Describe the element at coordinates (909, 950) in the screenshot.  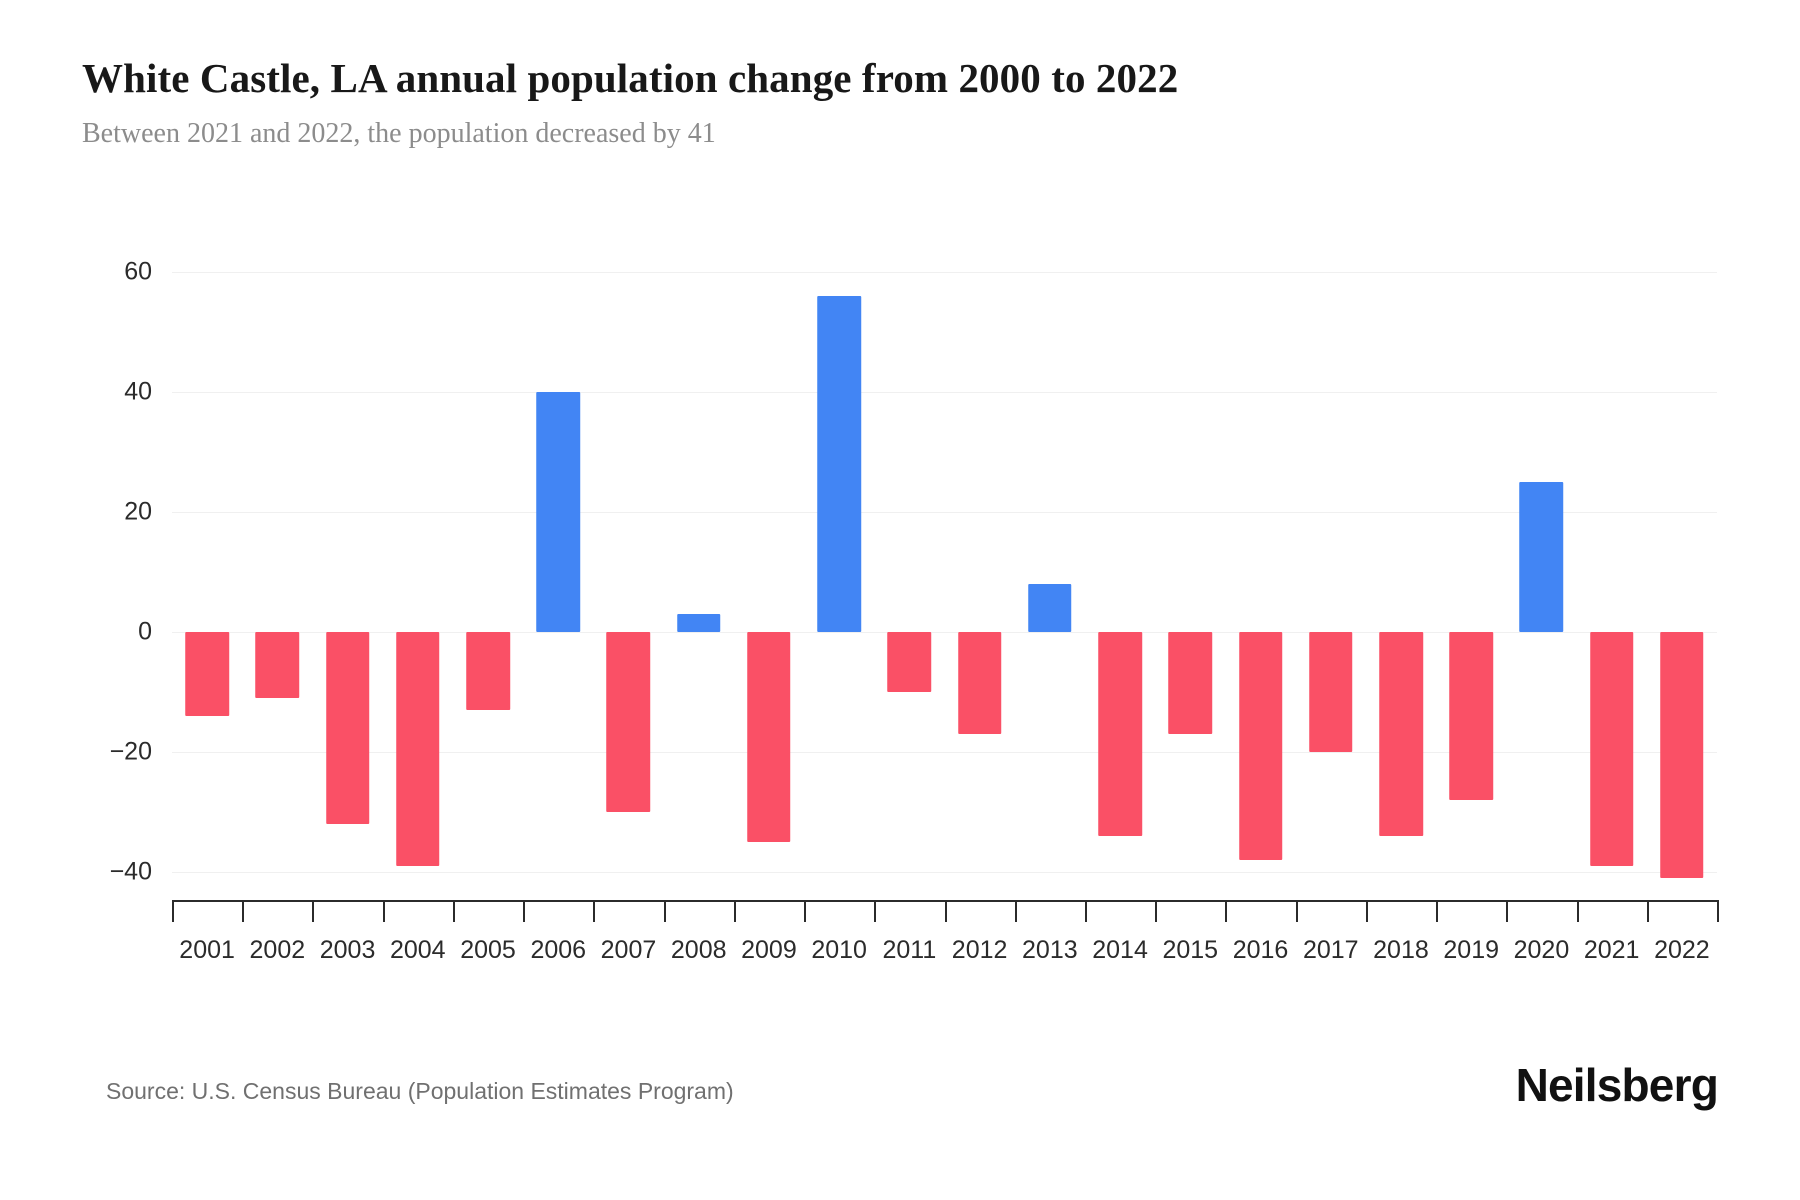
I see `x-axis-label-2011: 2011` at that location.